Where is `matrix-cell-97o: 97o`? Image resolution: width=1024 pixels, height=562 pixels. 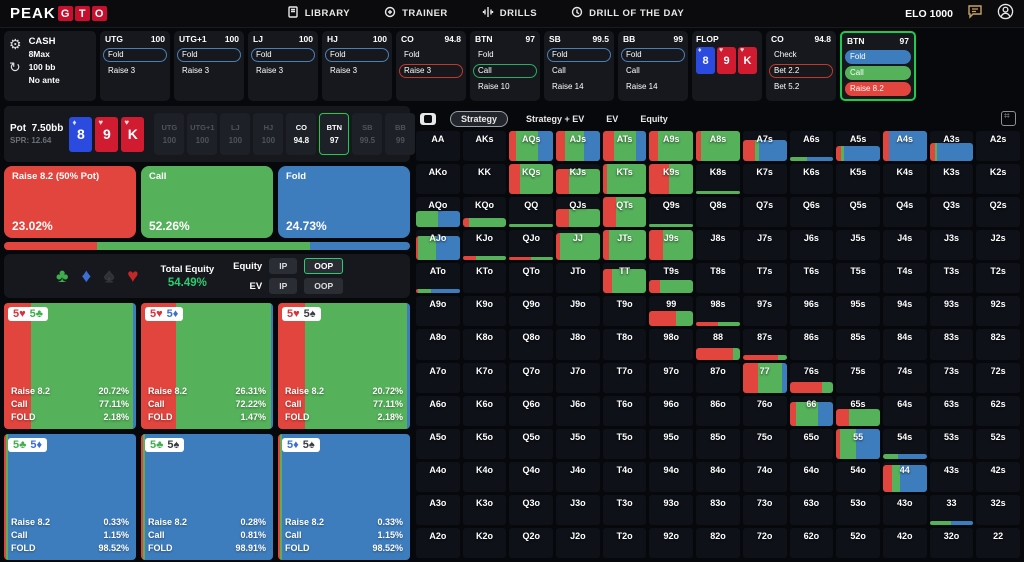
matrix-cell-97o: 97o is located at coordinates (671, 377).